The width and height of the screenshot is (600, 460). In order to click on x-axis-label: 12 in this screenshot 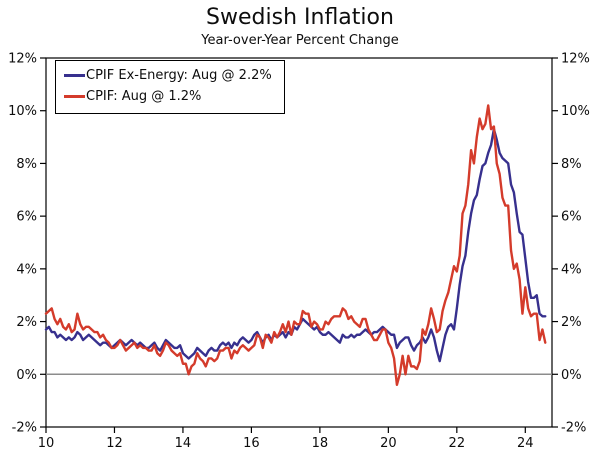, I will do `click(114, 443)`.